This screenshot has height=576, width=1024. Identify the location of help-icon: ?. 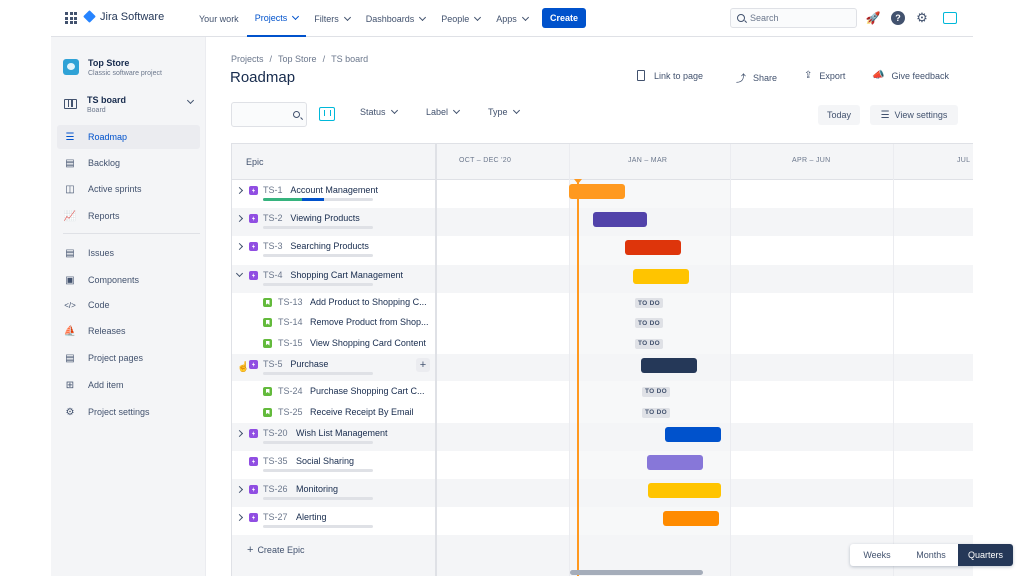
(898, 18).